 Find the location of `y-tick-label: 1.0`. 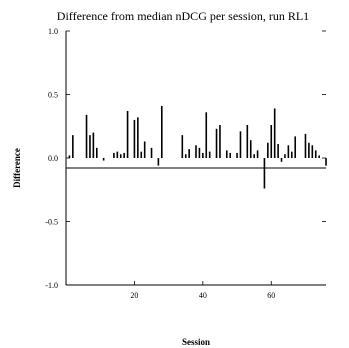

y-tick-label: 1.0 is located at coordinates (53, 31).